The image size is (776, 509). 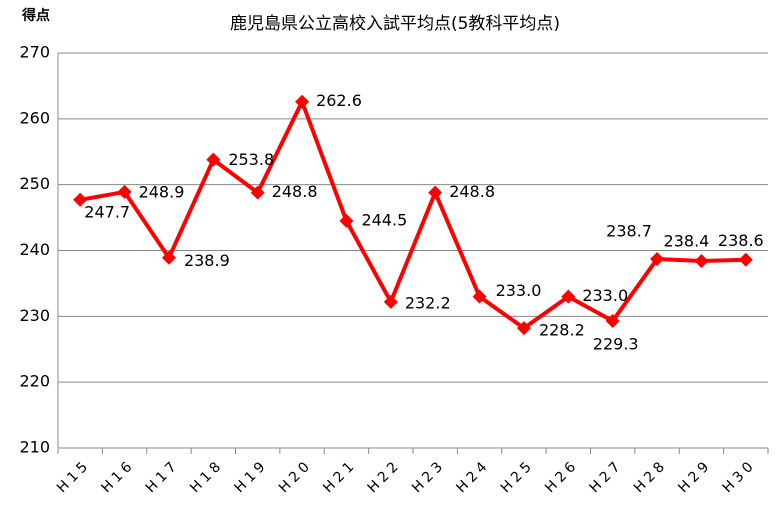 I want to click on x-tick-label: H15, so click(x=74, y=476).